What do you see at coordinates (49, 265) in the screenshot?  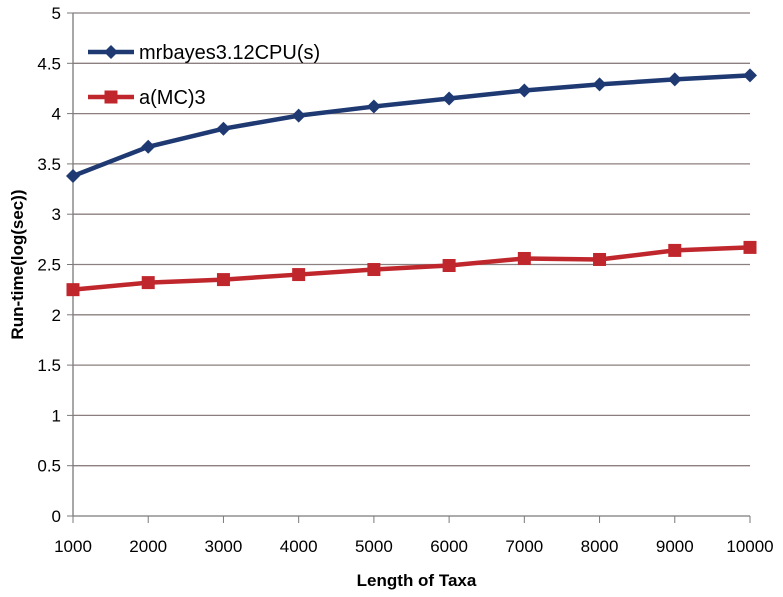 I see `y-tick-label: 2.5` at bounding box center [49, 265].